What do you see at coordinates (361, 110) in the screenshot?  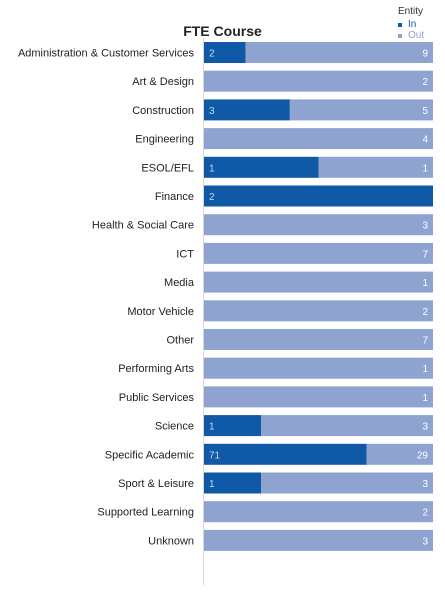 I see `bar-out-construction` at bounding box center [361, 110].